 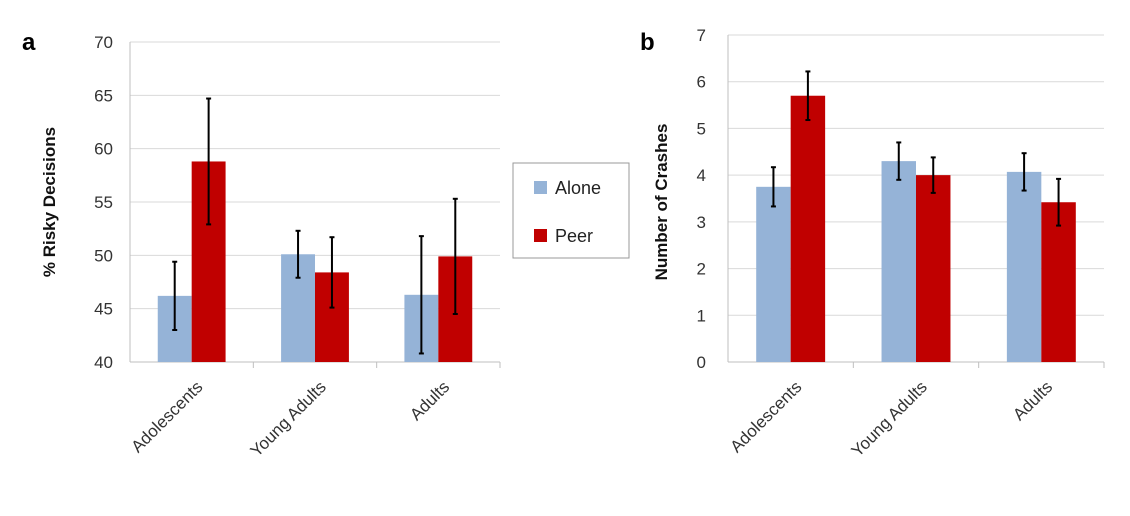 What do you see at coordinates (49, 202) in the screenshot?
I see `panel-a-y-axis-label: % Risky Decisions` at bounding box center [49, 202].